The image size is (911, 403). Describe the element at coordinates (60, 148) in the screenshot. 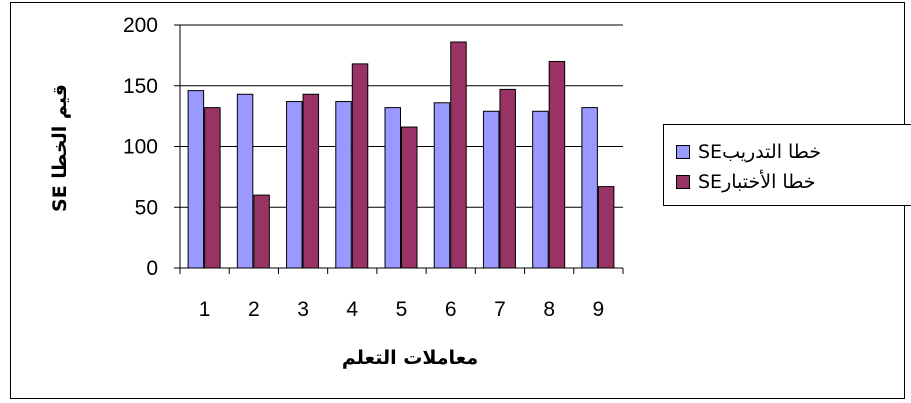

I see `y-axis-label: SE قيم الخطا` at that location.